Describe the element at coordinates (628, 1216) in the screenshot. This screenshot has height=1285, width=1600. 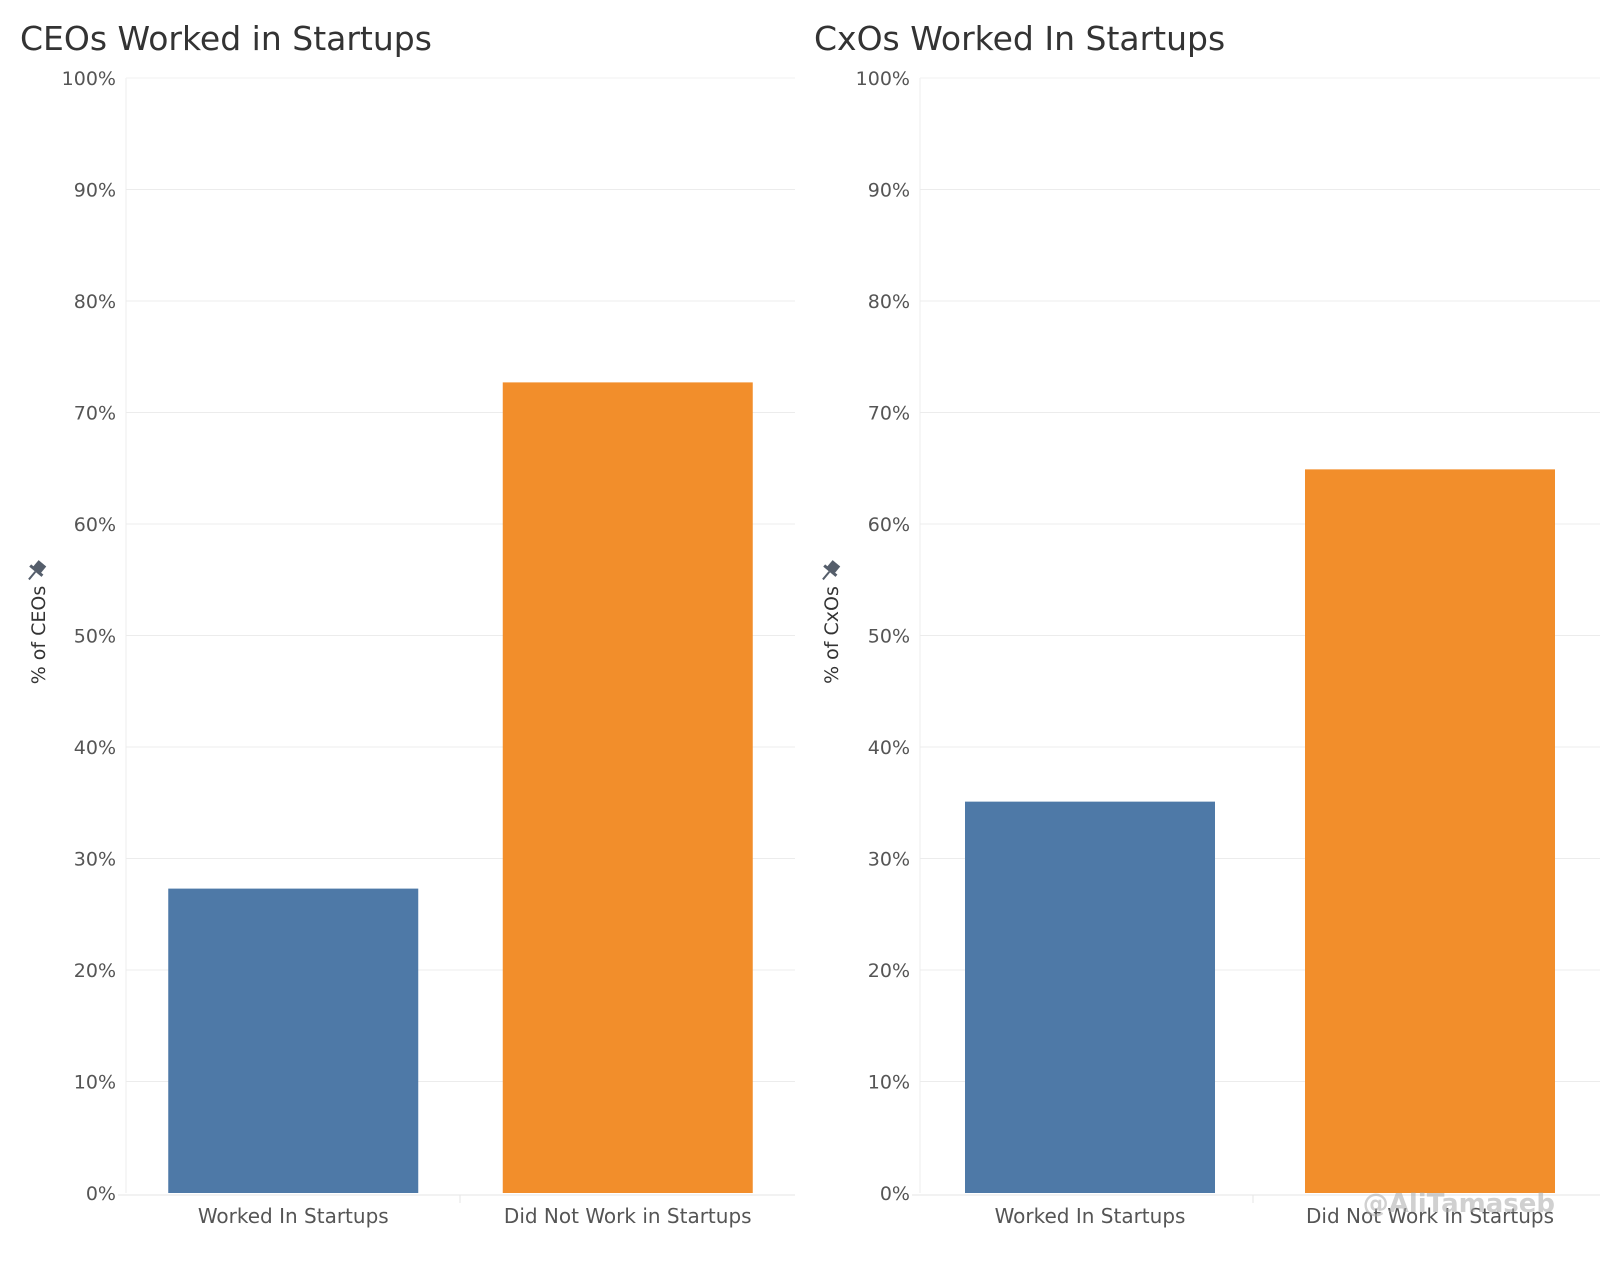
I see `x-category-label: Did Not Work in Startups` at that location.